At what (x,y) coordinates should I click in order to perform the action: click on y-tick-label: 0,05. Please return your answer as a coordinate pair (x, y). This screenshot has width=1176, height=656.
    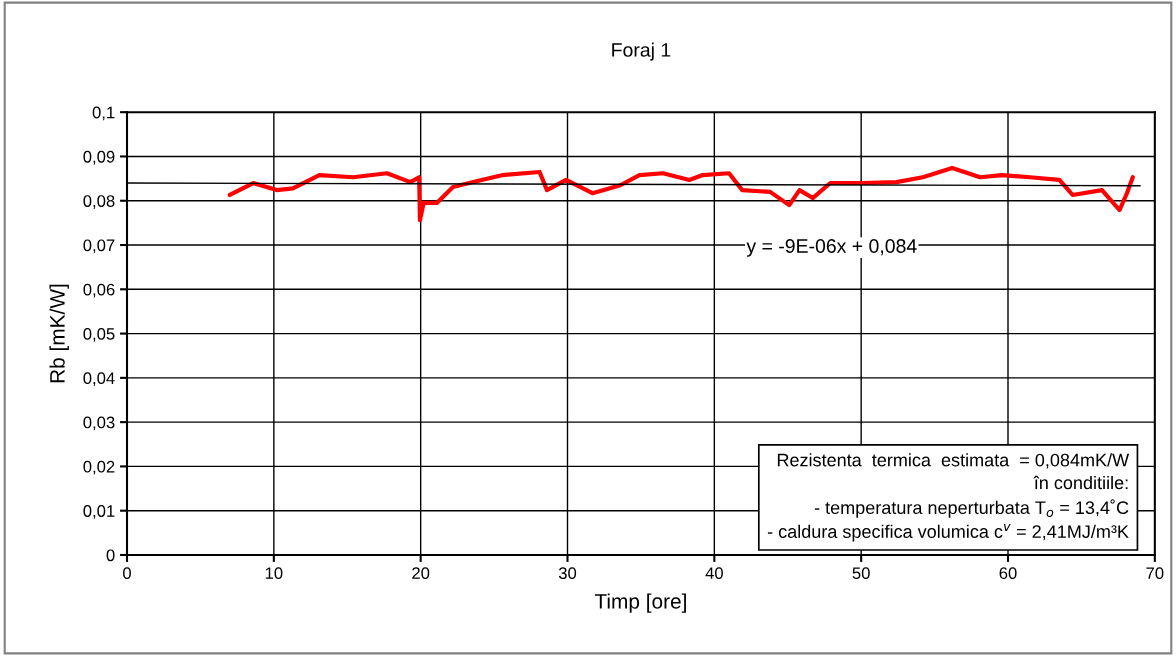
    Looking at the image, I should click on (99, 334).